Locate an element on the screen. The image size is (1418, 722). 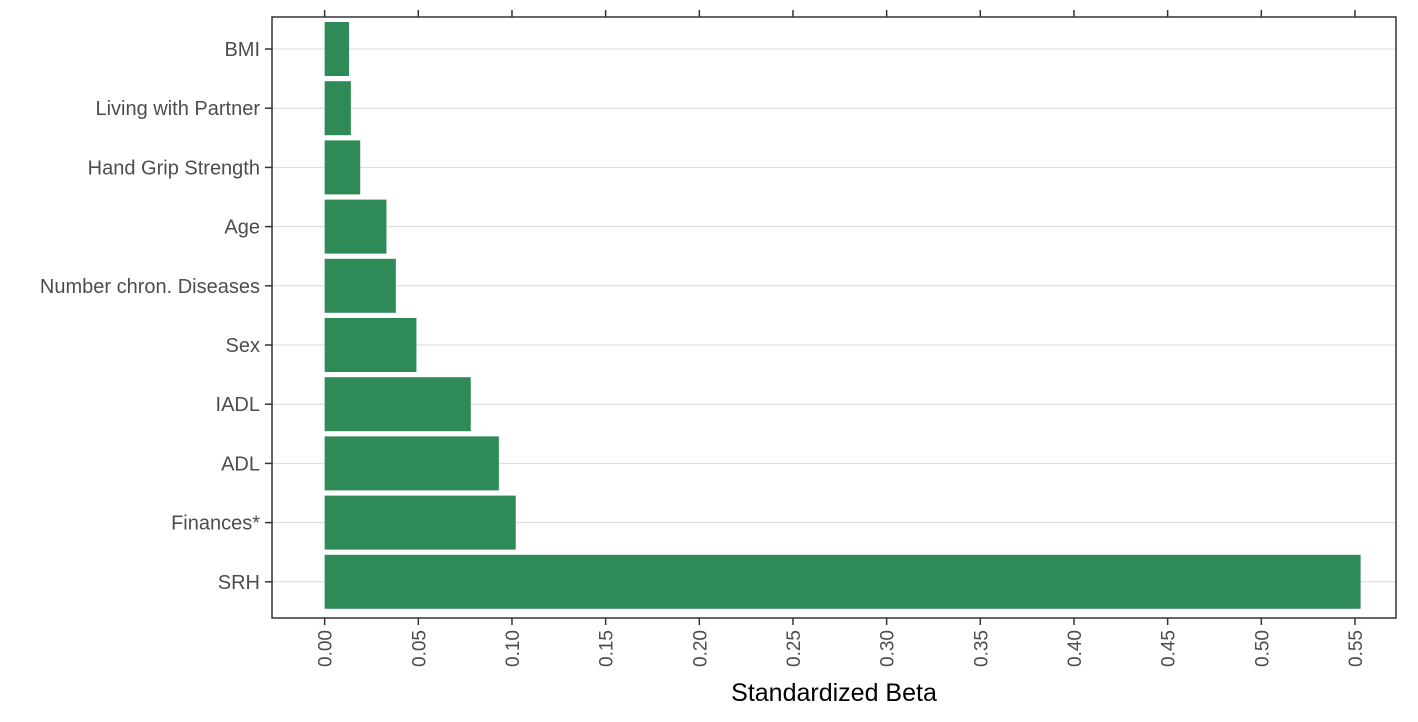
y-tick-label: SRH is located at coordinates (239, 583).